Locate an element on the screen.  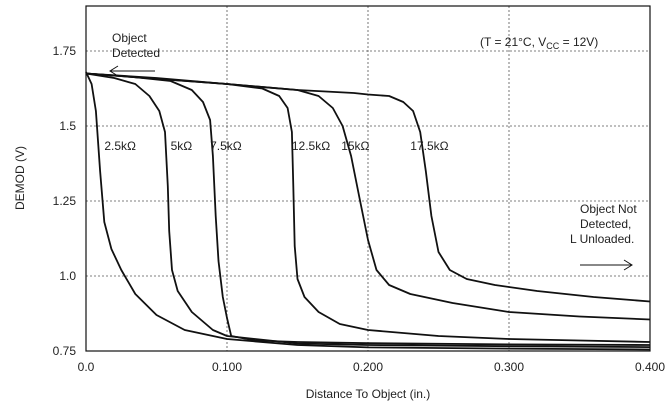
y-tick-label: 1.25 is located at coordinates (65, 201).